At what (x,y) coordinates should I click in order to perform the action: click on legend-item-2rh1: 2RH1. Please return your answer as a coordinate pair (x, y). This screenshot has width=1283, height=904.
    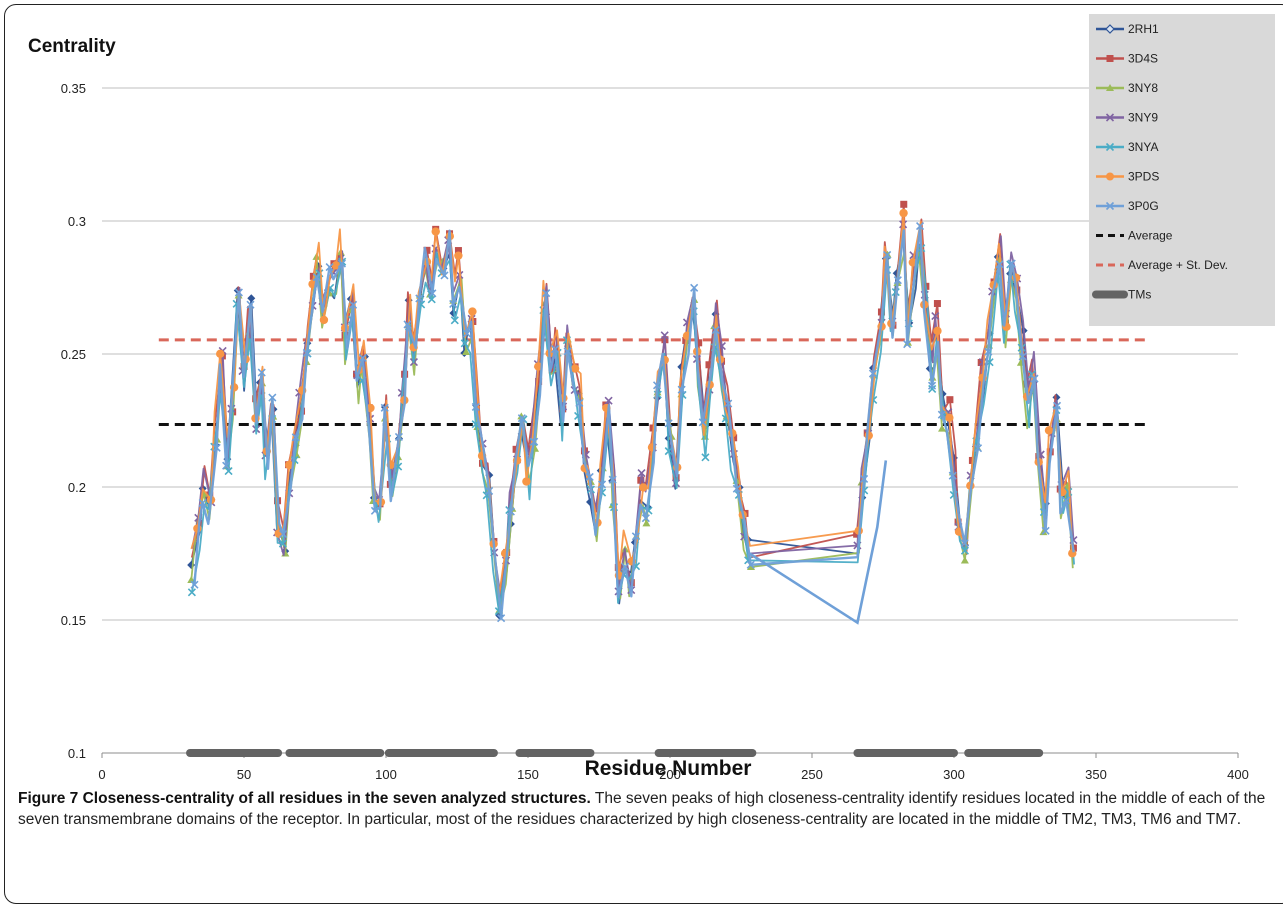
    Looking at the image, I should click on (1127, 29).